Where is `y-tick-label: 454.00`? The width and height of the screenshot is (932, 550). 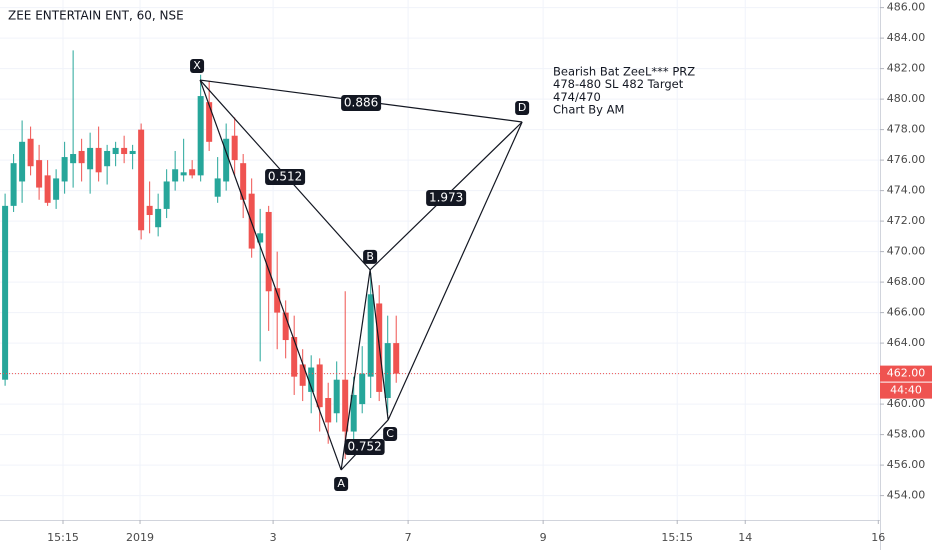 y-tick-label: 454.00 is located at coordinates (906, 495).